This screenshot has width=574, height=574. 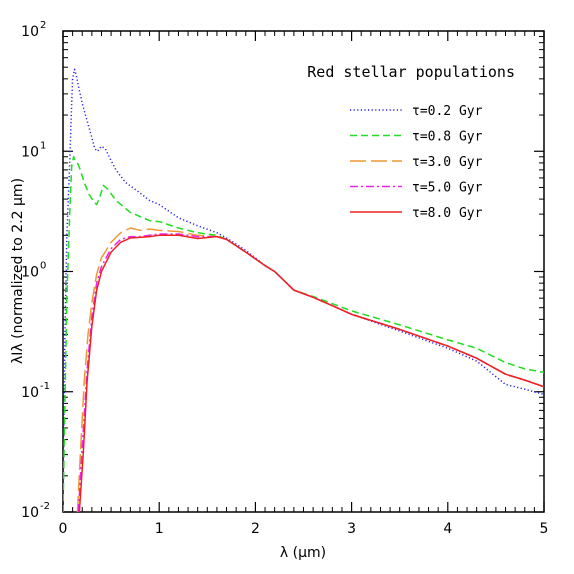 I want to click on y-tick-label: 10 0, so click(x=33, y=271).